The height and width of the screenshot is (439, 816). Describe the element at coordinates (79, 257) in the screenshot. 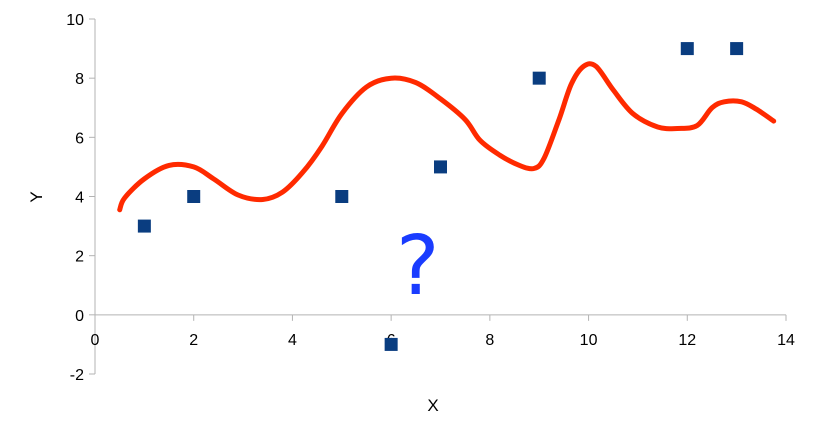

I see `y-tick-label: 2` at that location.